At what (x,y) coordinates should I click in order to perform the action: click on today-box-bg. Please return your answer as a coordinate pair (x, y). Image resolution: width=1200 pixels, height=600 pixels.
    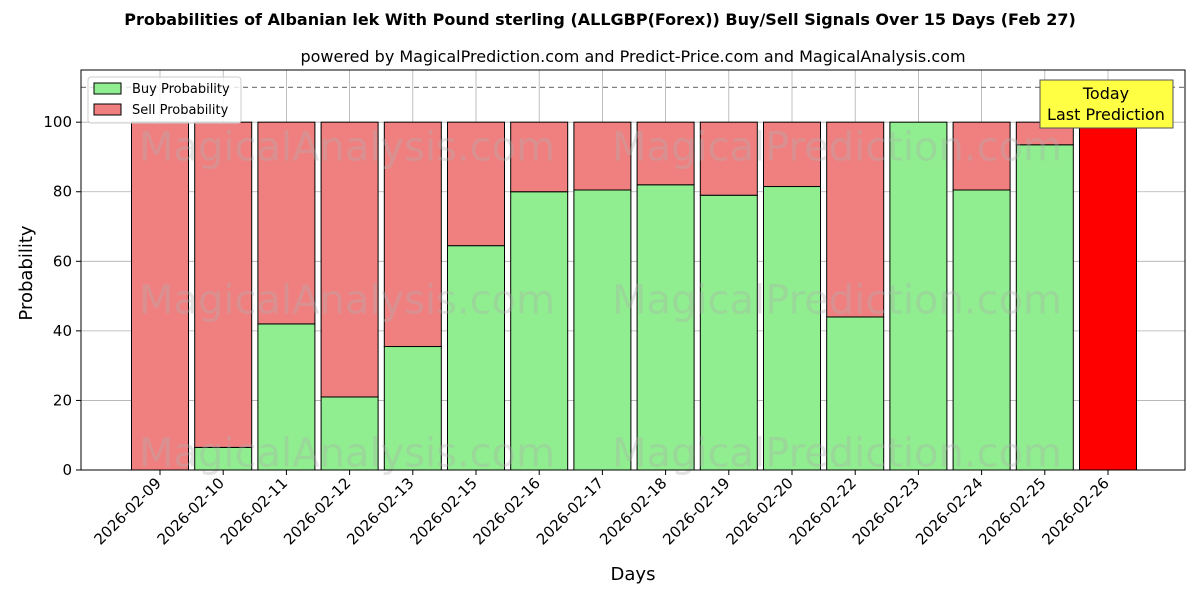
    Looking at the image, I should click on (1106, 104).